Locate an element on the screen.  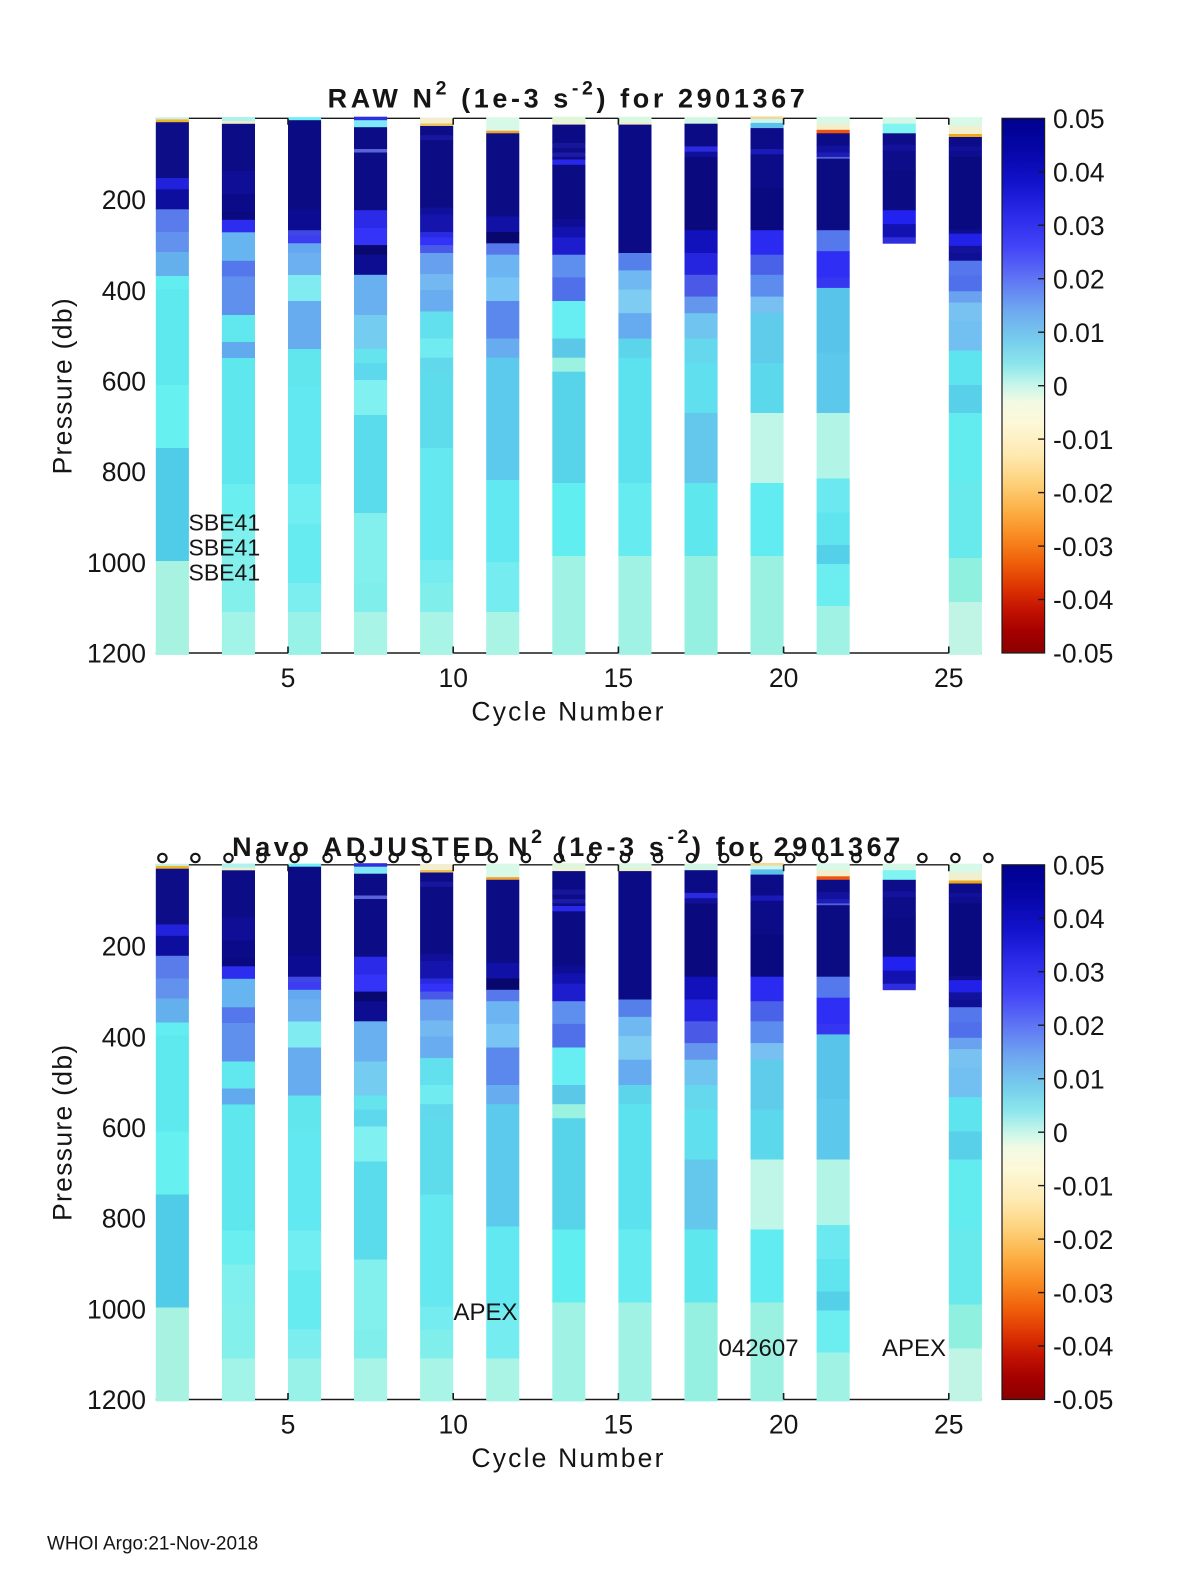
svg-text: WHOI Argo:21-Nov-2018 is located at coordinates (152, 1544).